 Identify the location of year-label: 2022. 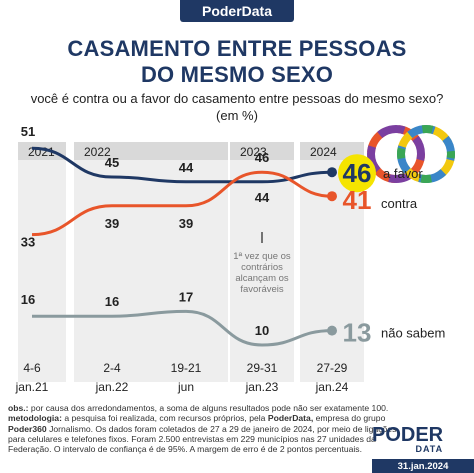
(97, 152).